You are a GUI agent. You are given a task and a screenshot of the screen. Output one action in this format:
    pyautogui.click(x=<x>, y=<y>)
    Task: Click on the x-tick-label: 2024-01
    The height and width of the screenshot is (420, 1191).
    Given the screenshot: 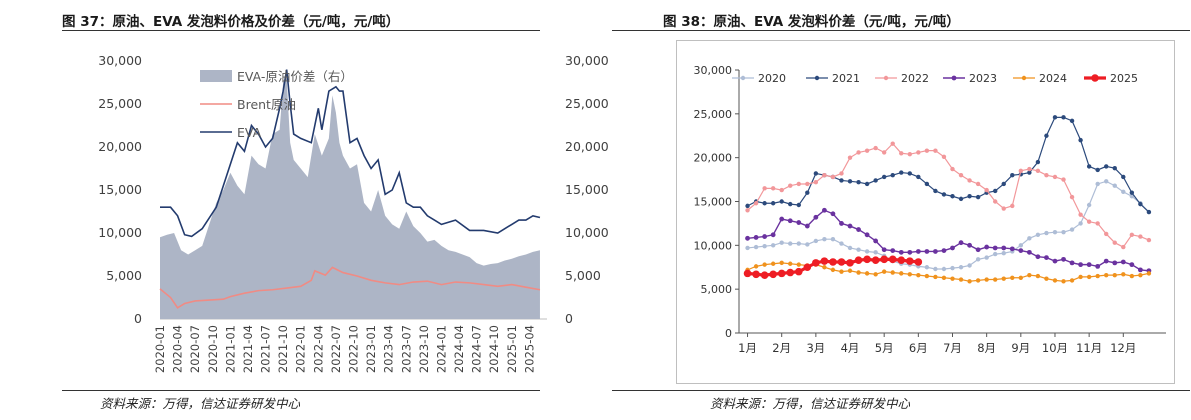 What is the action you would take?
    pyautogui.click(x=441, y=349)
    